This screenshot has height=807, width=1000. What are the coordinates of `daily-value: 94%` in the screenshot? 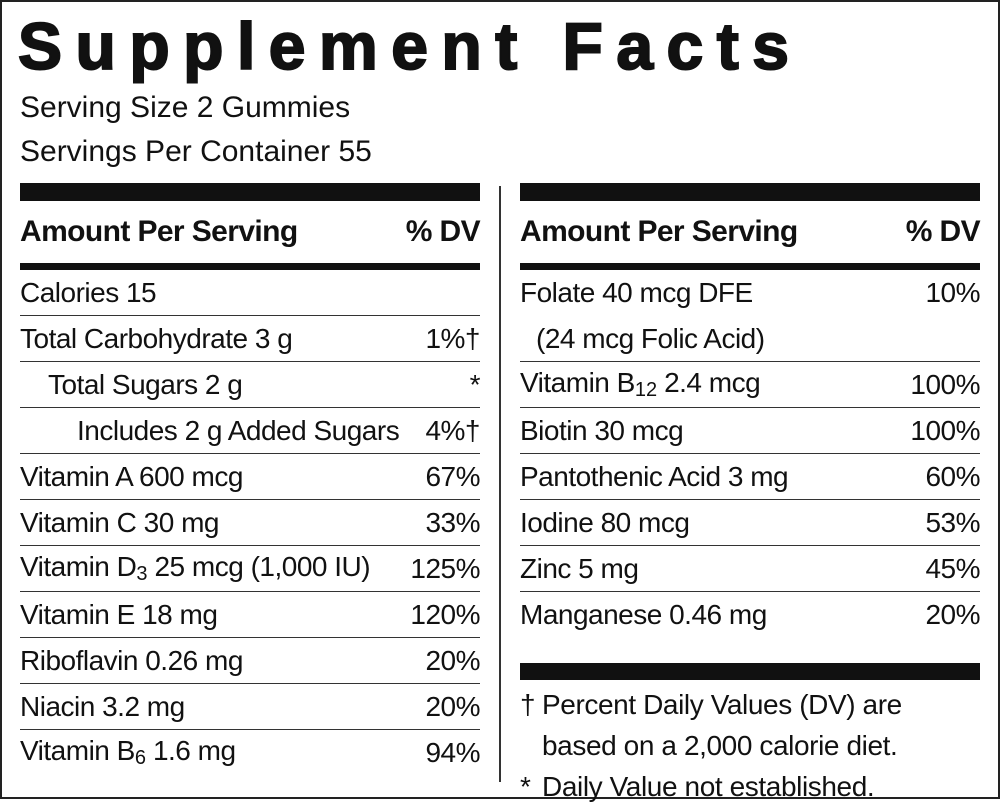 It's located at (452, 752).